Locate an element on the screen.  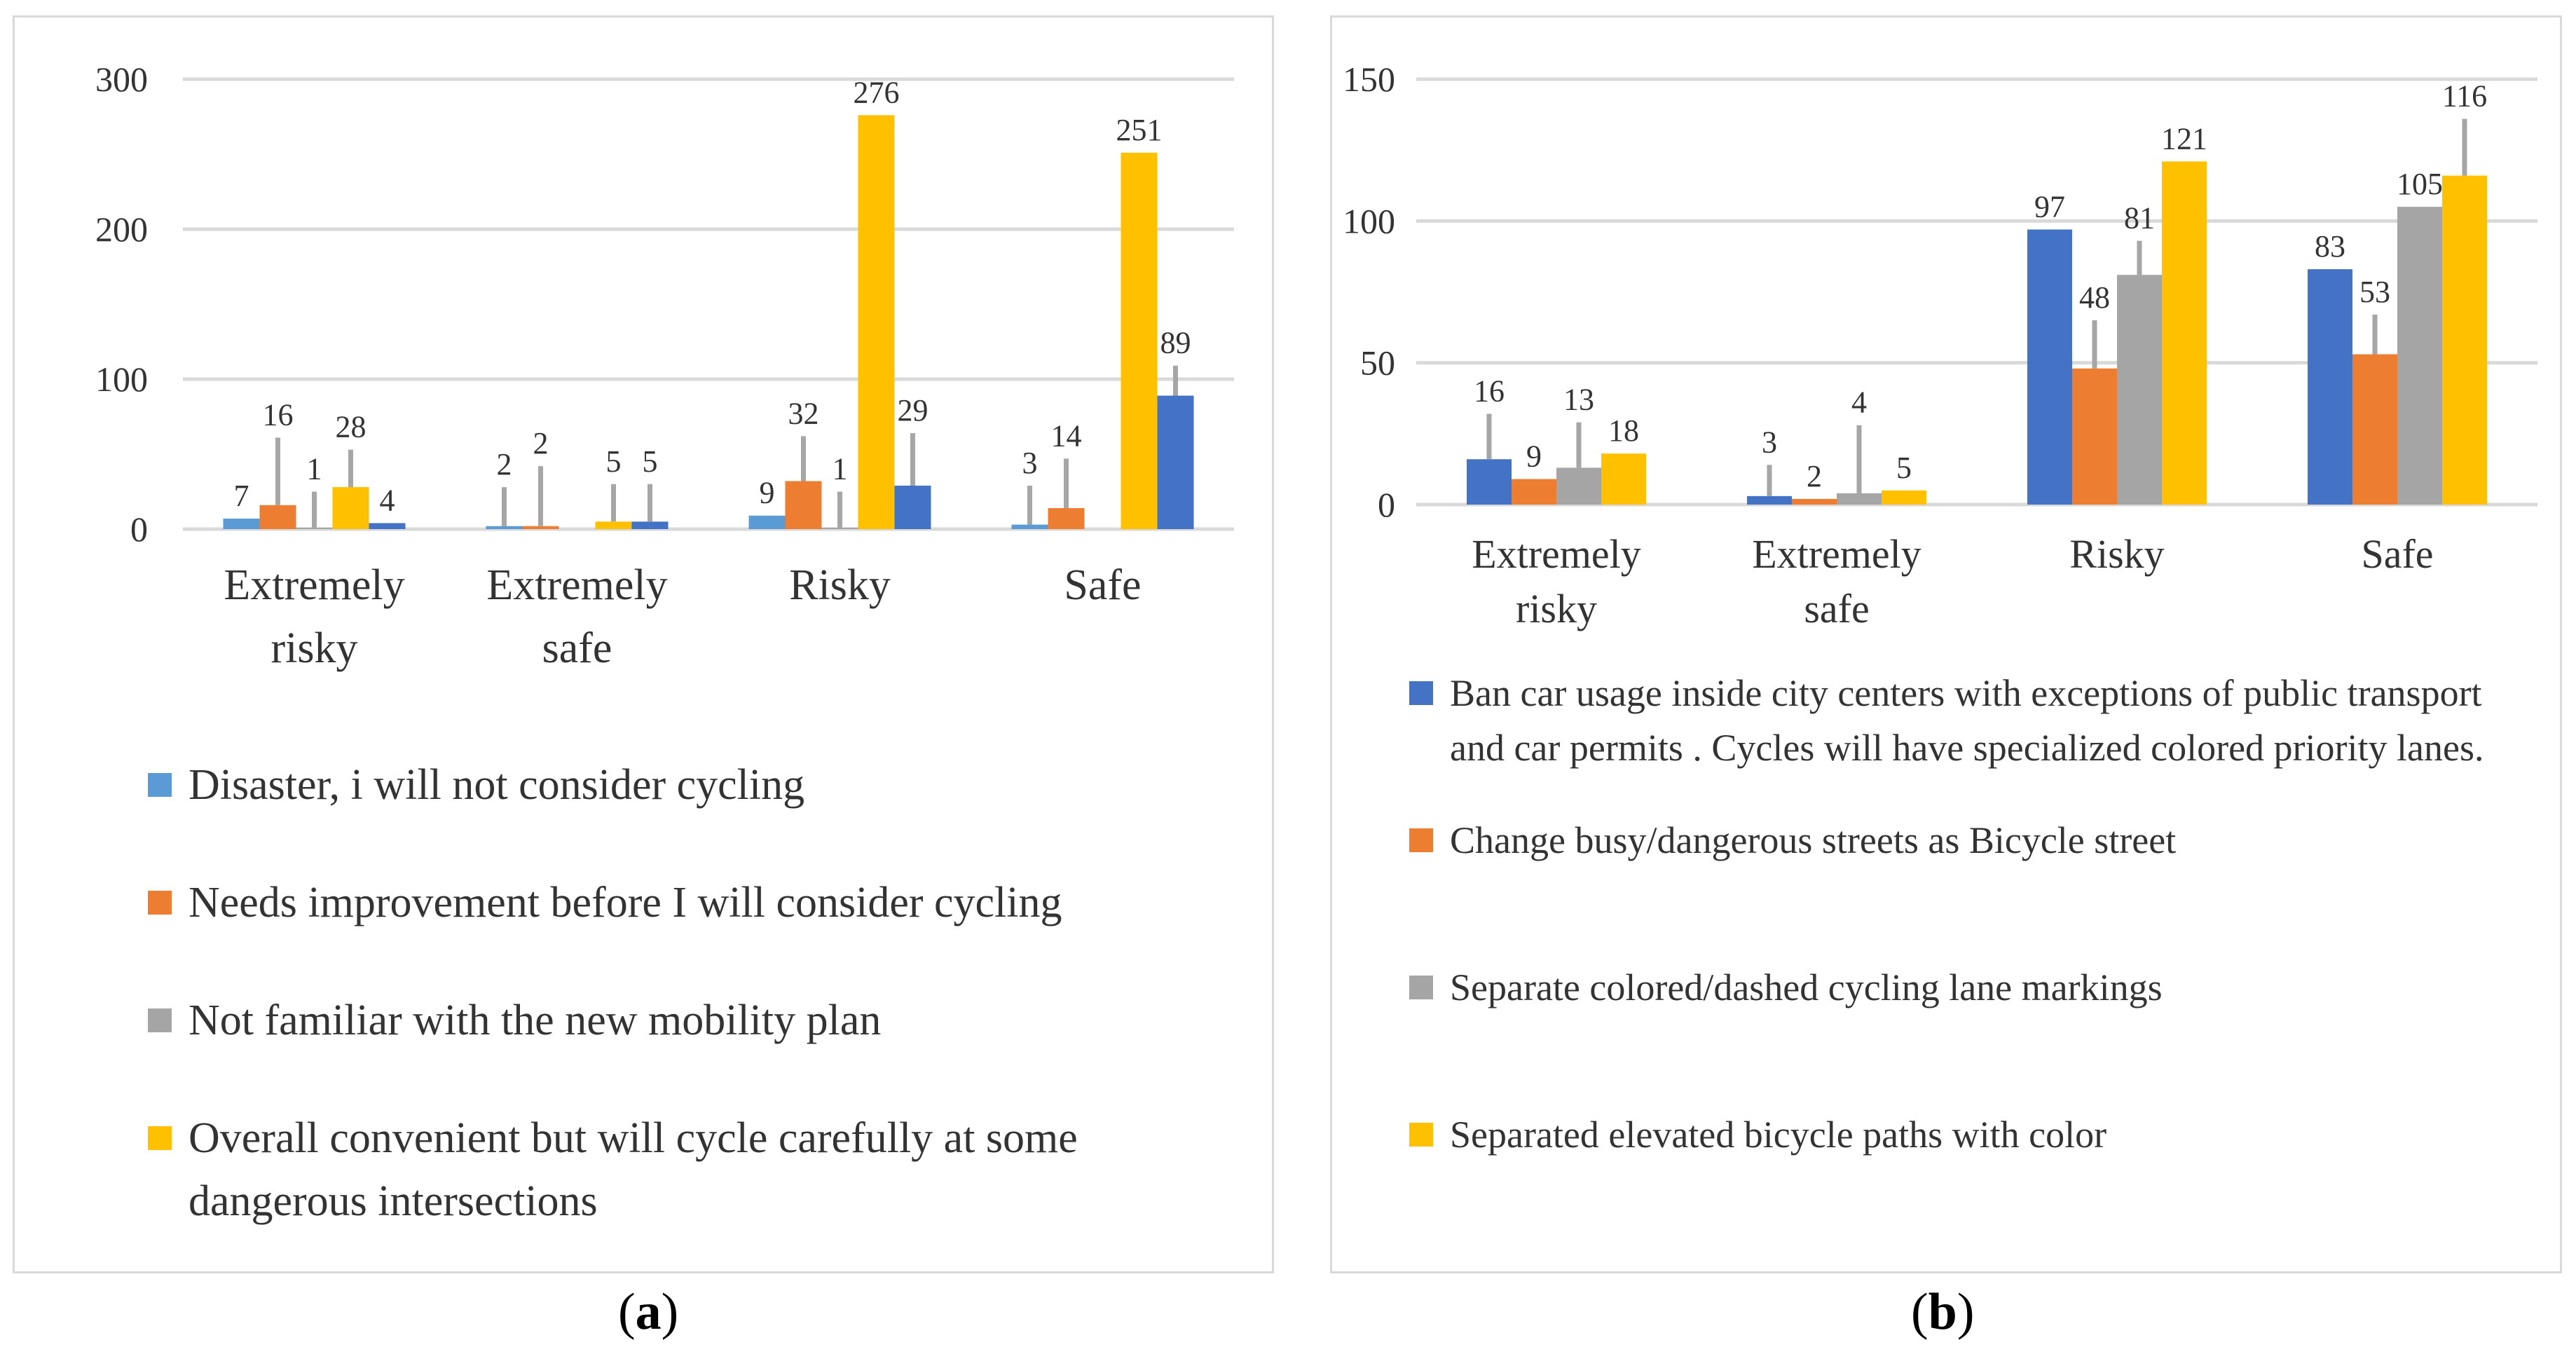
bar-extremely-risky-s4 is located at coordinates (387, 526).